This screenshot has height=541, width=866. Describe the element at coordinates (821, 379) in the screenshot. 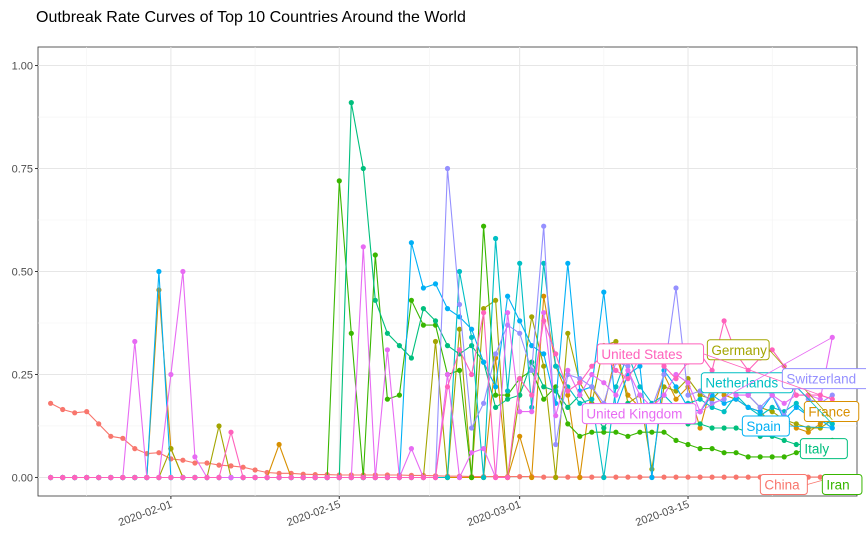

I see `label-text: Switzerland` at that location.